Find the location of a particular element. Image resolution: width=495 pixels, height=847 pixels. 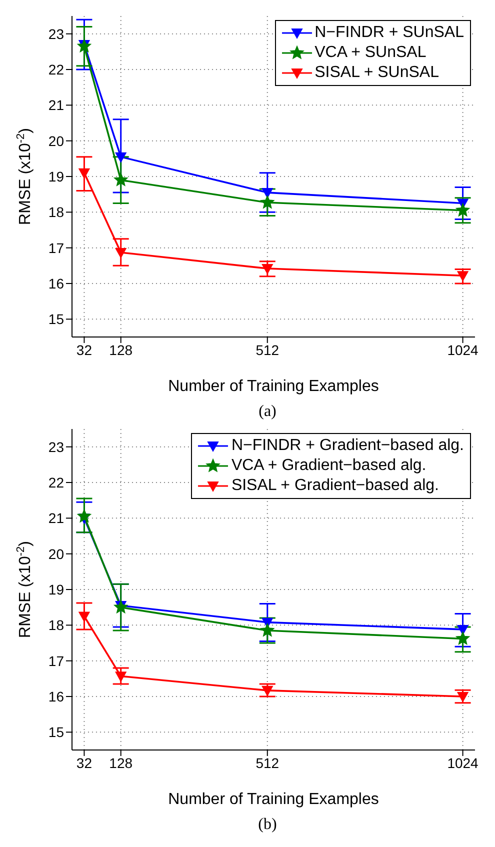

legend-label: VCA + Gradient−based alg. is located at coordinates (328, 466).